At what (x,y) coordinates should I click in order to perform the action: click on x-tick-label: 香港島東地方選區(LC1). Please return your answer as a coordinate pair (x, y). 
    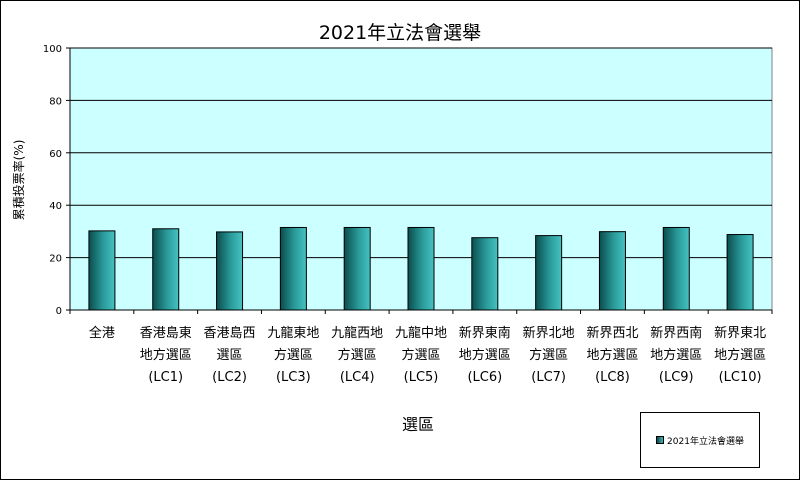
    Looking at the image, I should click on (166, 355).